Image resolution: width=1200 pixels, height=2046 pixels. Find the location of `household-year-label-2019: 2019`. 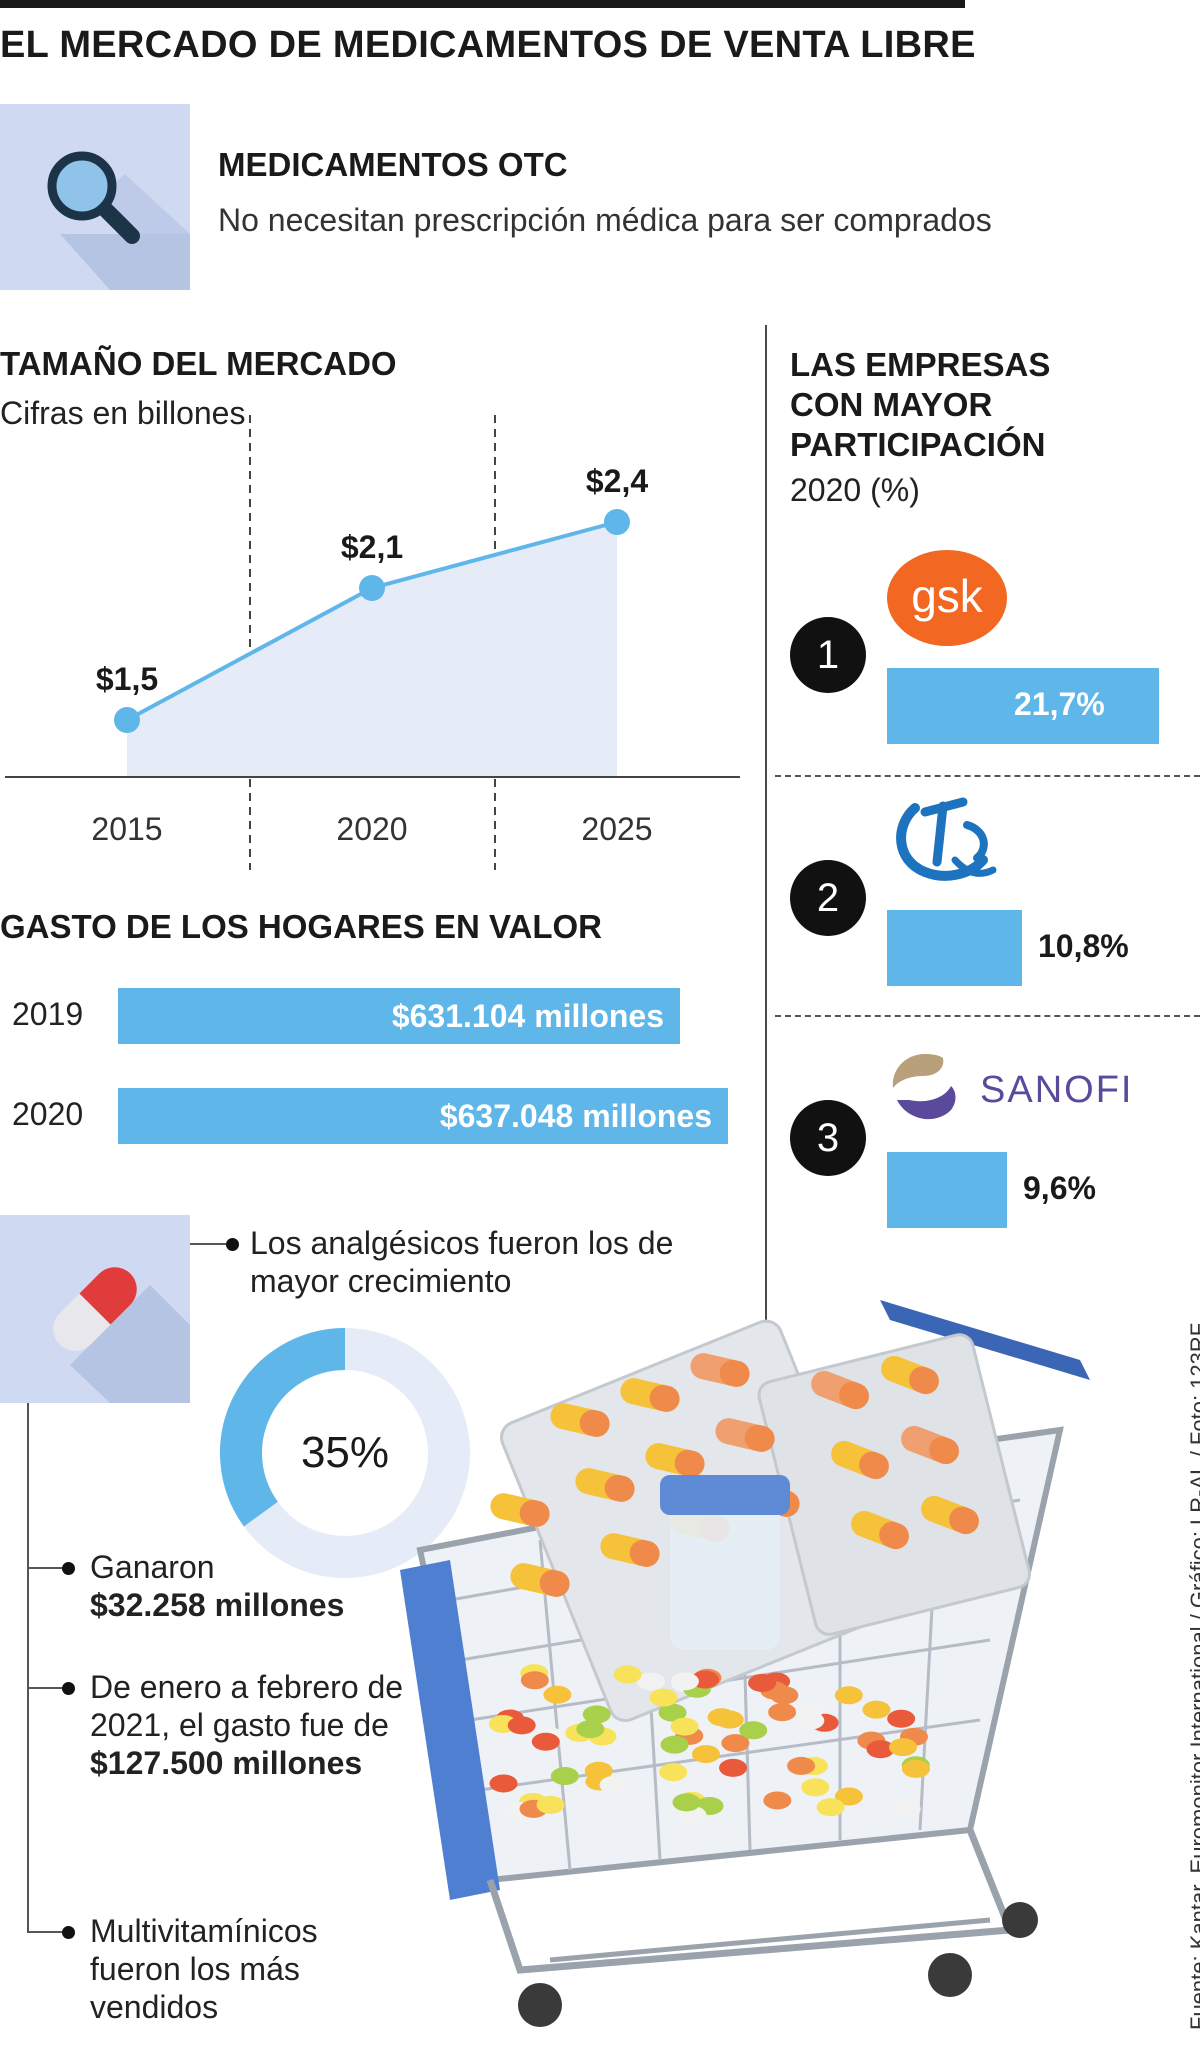

household-year-label-2019: 2019 is located at coordinates (48, 1014).